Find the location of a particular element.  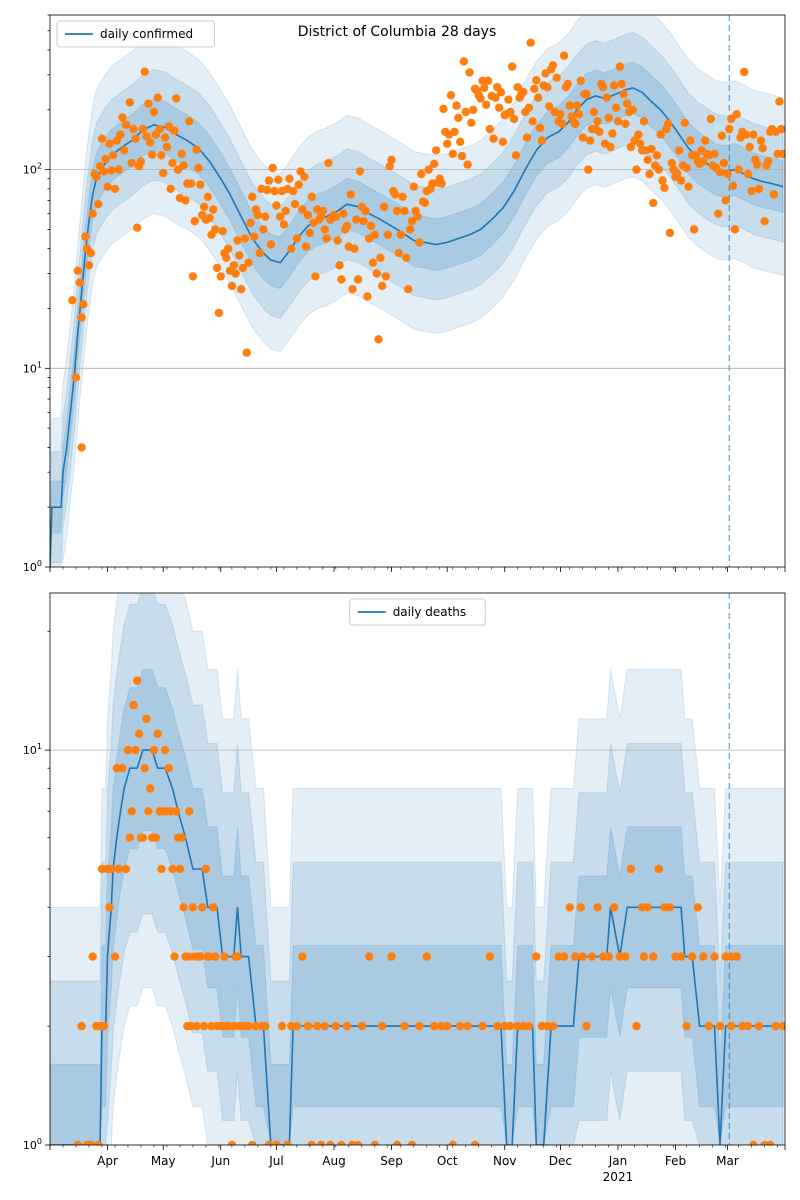

x-tick-label: Nov is located at coordinates (504, 1161).